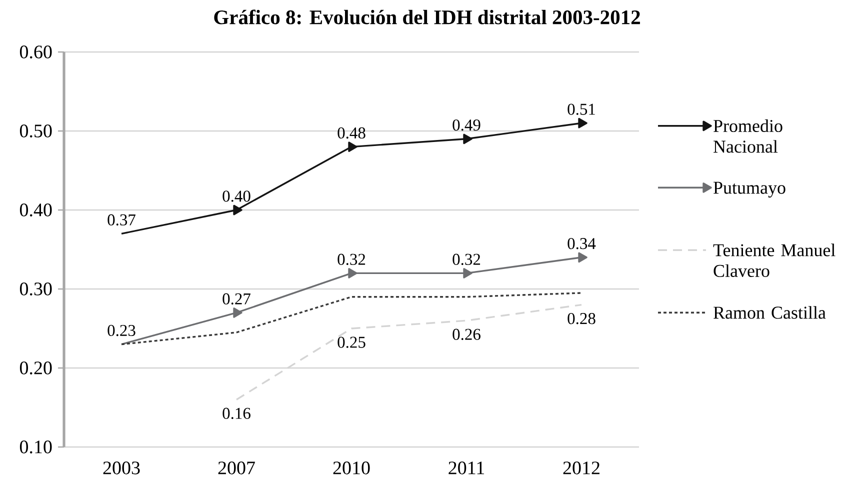 The width and height of the screenshot is (852, 481). I want to click on chart-title: Gráfico 8: Evolución del IDH distrital 2003-2012, so click(427, 17).